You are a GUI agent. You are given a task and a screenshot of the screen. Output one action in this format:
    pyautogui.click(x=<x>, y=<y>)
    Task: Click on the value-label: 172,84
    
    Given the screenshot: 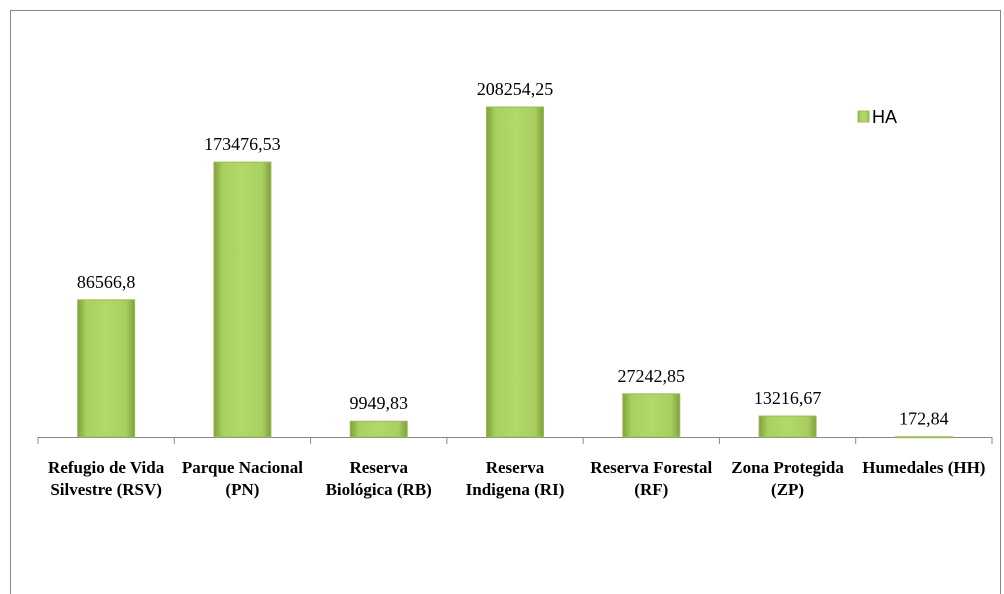 What is the action you would take?
    pyautogui.click(x=924, y=419)
    